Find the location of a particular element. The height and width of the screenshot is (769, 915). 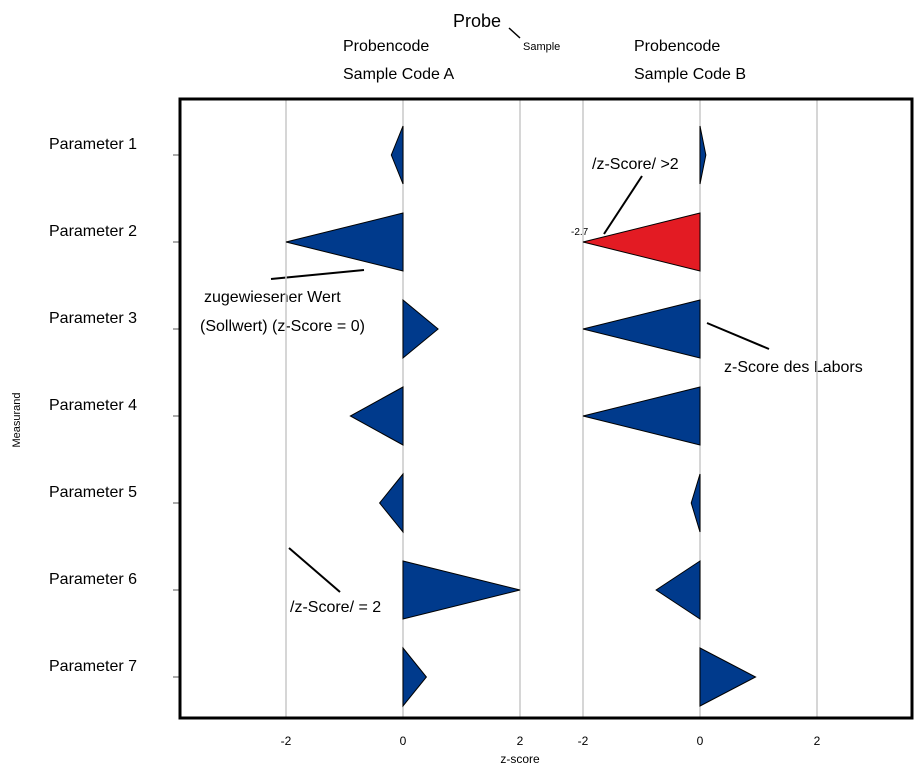

annotation-assigned-line2: (Sollwert) (z-Score = 0) is located at coordinates (282, 326).